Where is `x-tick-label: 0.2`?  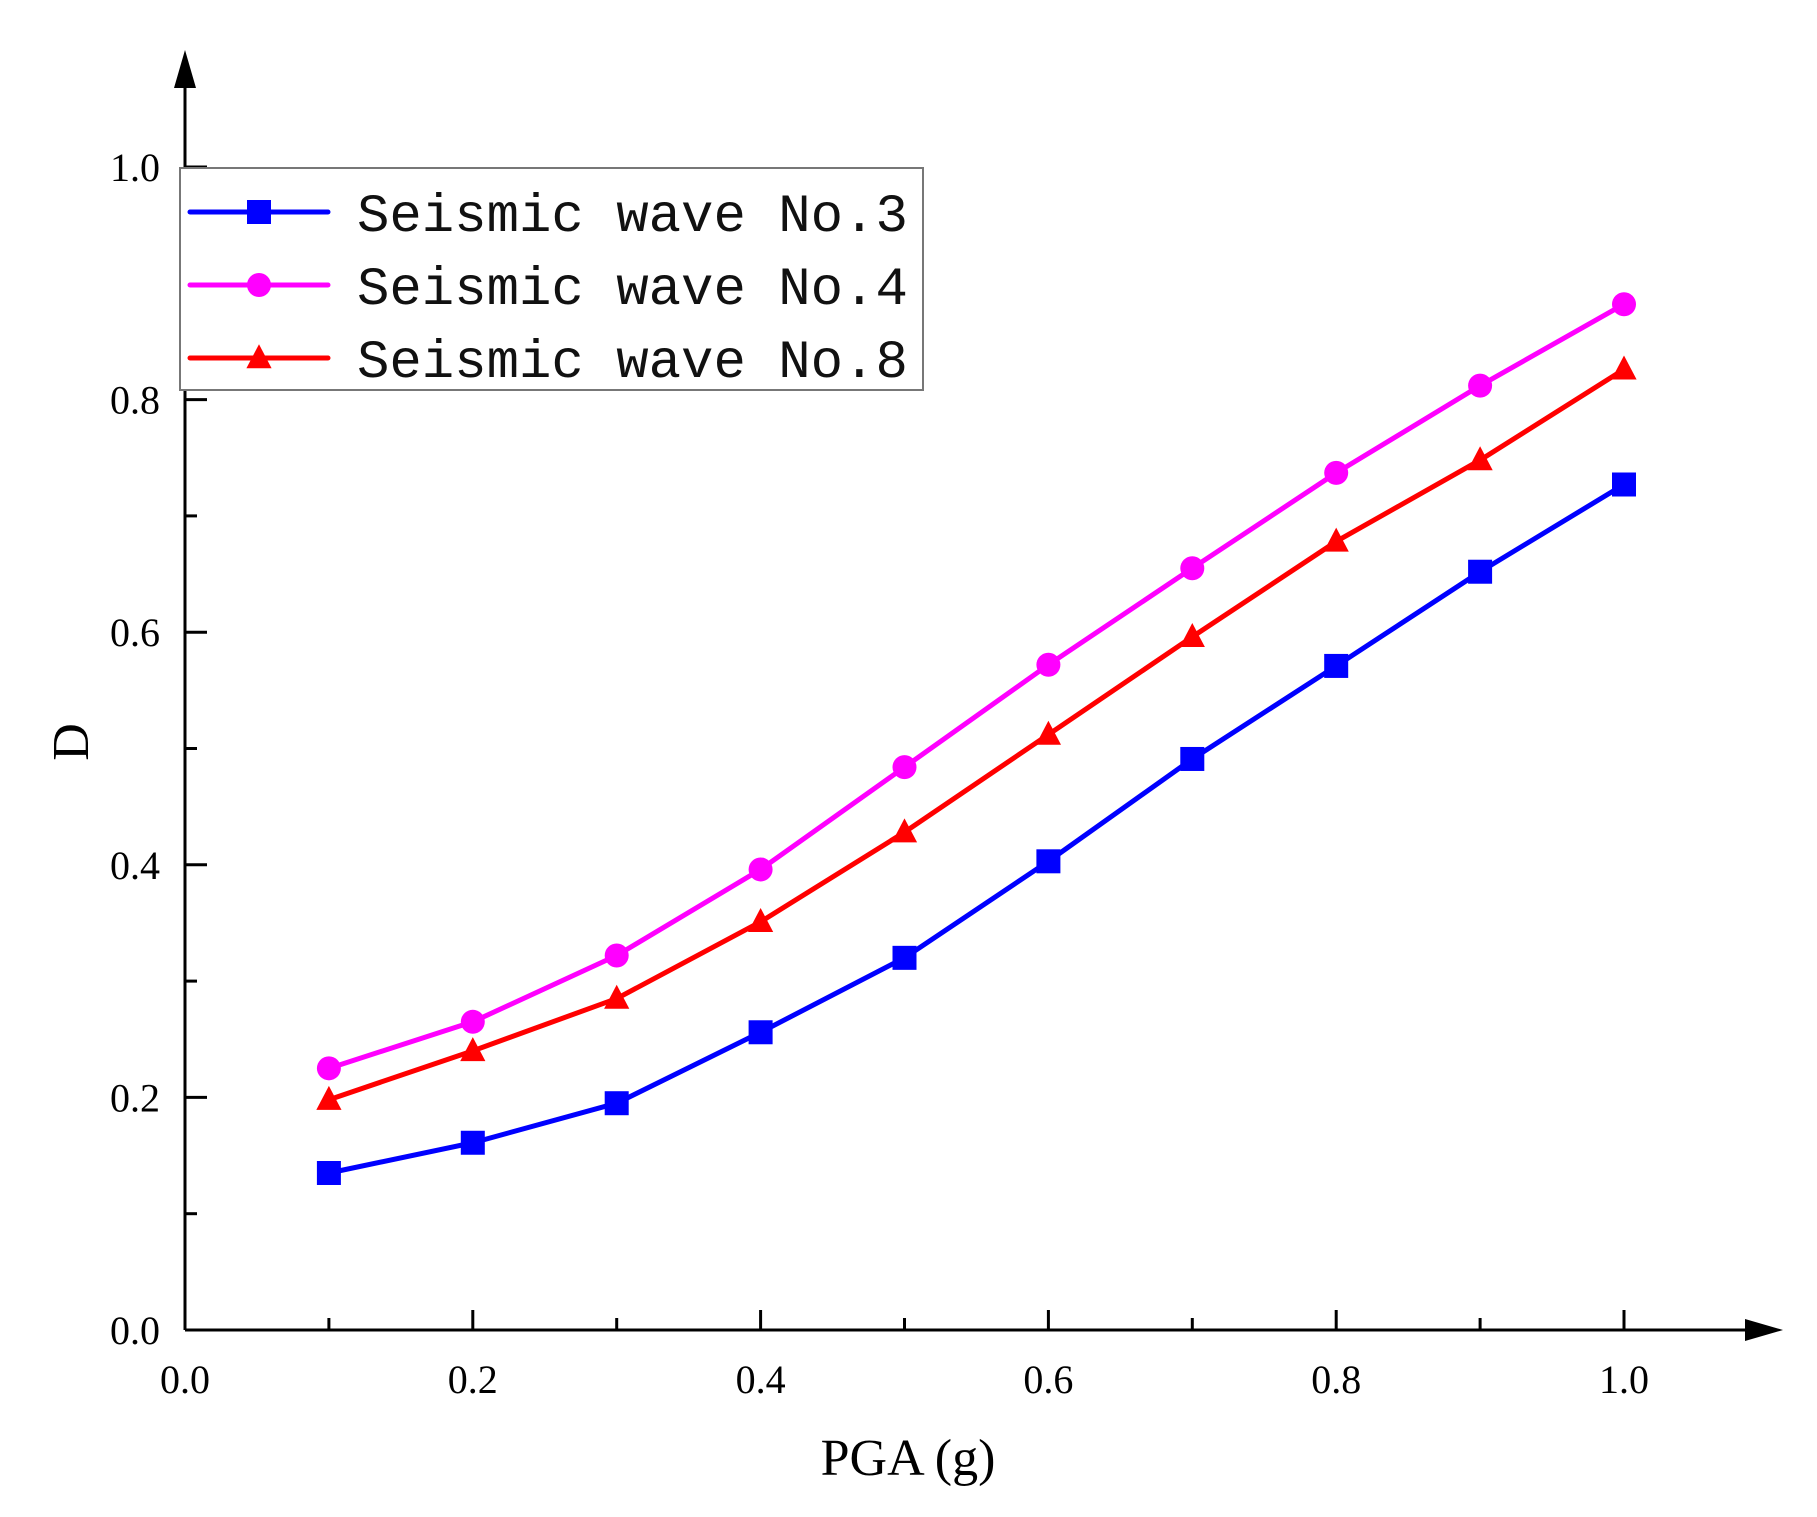 x-tick-label: 0.2 is located at coordinates (473, 1379).